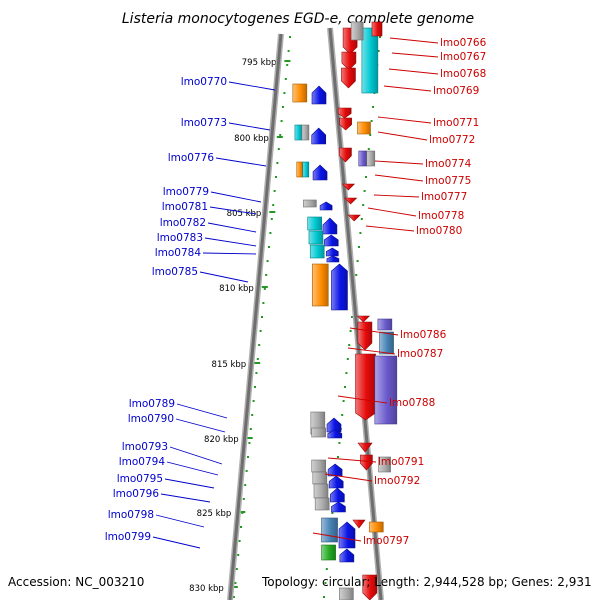  What do you see at coordinates (444, 197) in the screenshot?
I see `gene-label-reverse: lmo0777` at bounding box center [444, 197].